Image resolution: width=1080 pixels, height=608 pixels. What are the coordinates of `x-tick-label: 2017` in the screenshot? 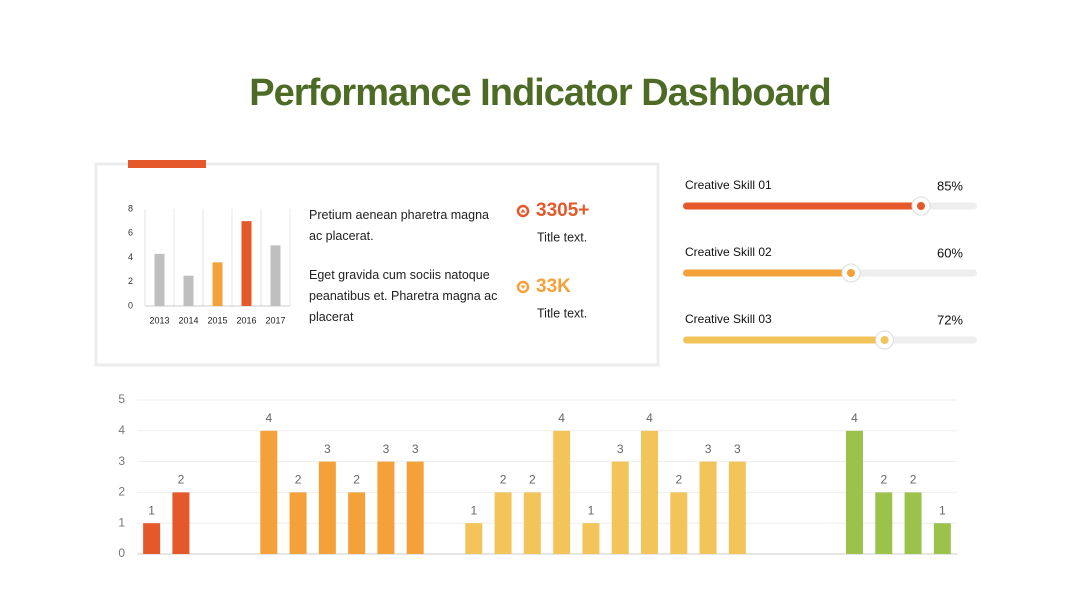 It's located at (275, 320).